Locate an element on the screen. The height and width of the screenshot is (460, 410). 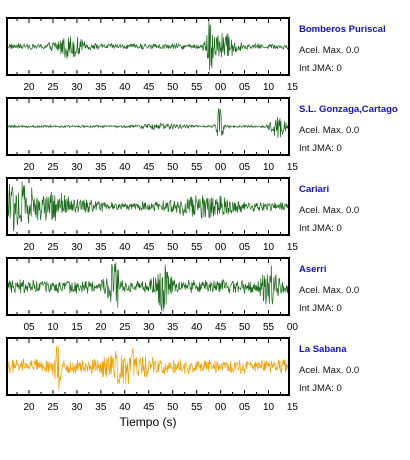
station-name: Aserri is located at coordinates (312, 269).